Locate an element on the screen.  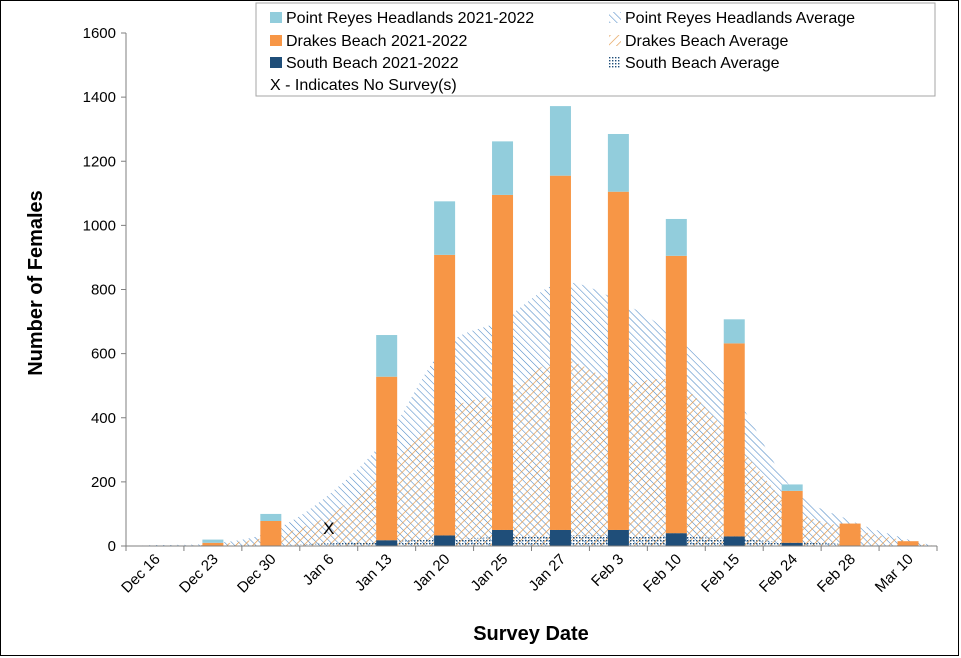
legend-box is located at coordinates (595, 49).